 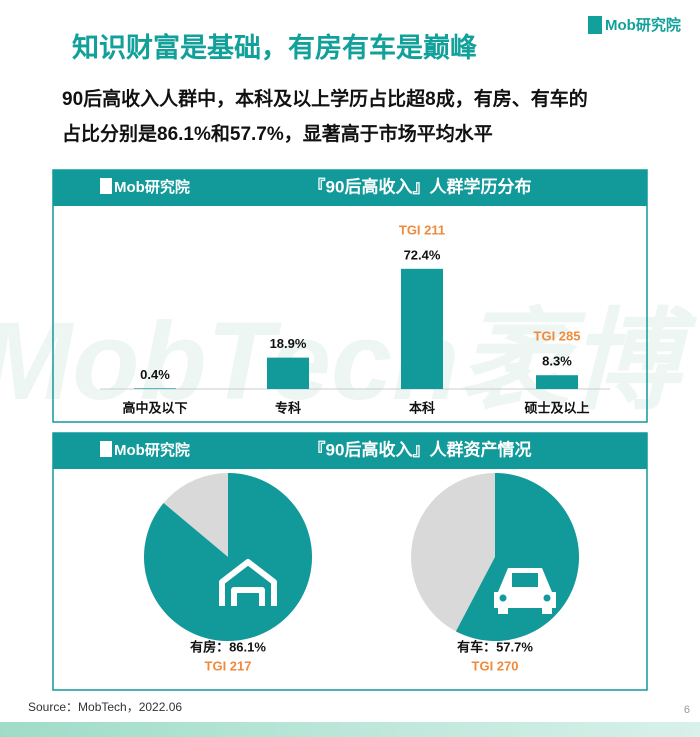 I want to click on source: Source：MobTech，2022.06, so click(x=105, y=707).